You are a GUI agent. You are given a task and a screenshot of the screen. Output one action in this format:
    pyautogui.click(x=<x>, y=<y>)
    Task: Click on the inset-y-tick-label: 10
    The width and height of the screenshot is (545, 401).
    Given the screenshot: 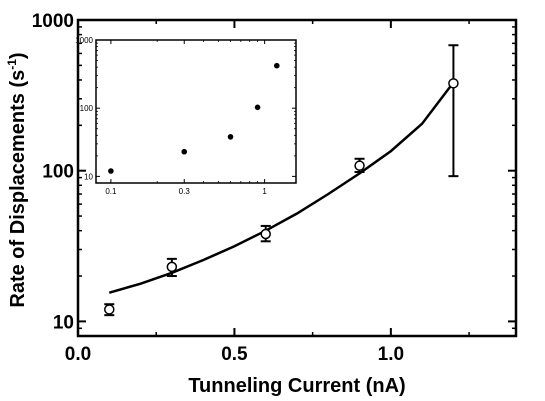 What is the action you would take?
    pyautogui.click(x=88, y=176)
    